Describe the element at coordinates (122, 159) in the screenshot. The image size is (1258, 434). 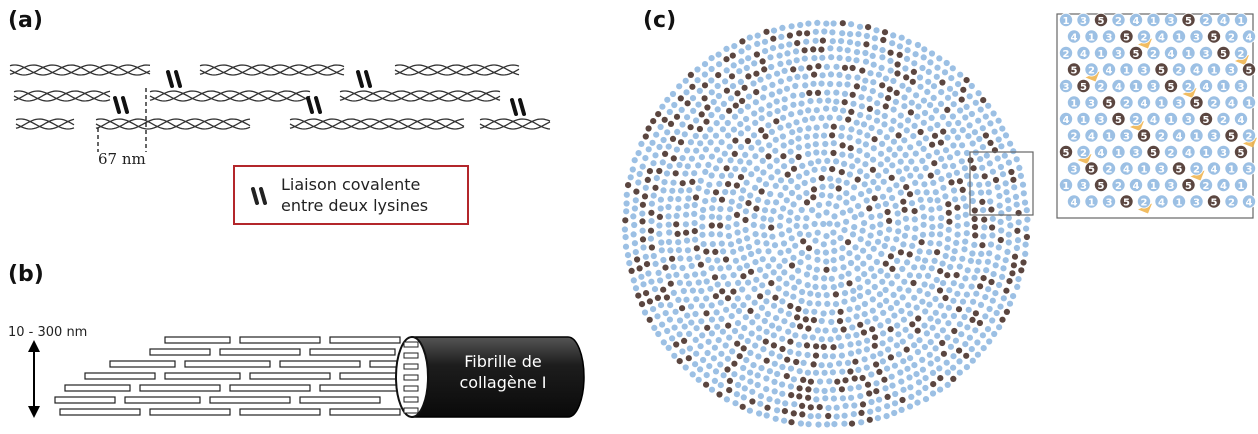
I see `spacing-label: 67 nm` at that location.